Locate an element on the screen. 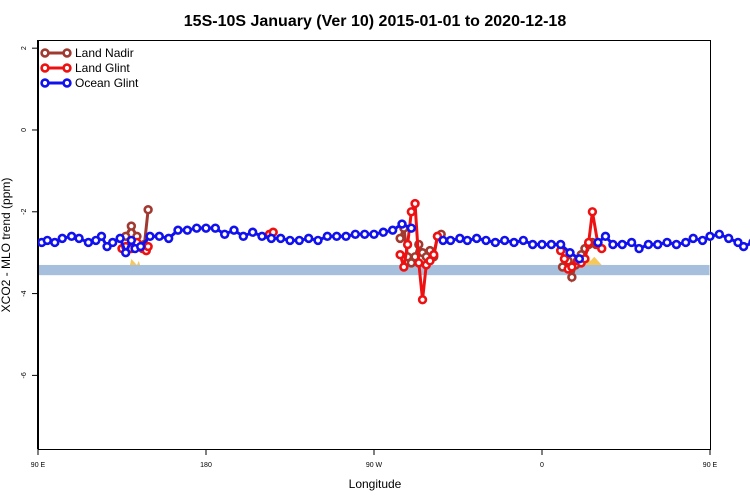 Image resolution: width=750 pixels, height=500 pixels. x-axis: 90 E 180 90 W 0 90 E is located at coordinates (374, 459).